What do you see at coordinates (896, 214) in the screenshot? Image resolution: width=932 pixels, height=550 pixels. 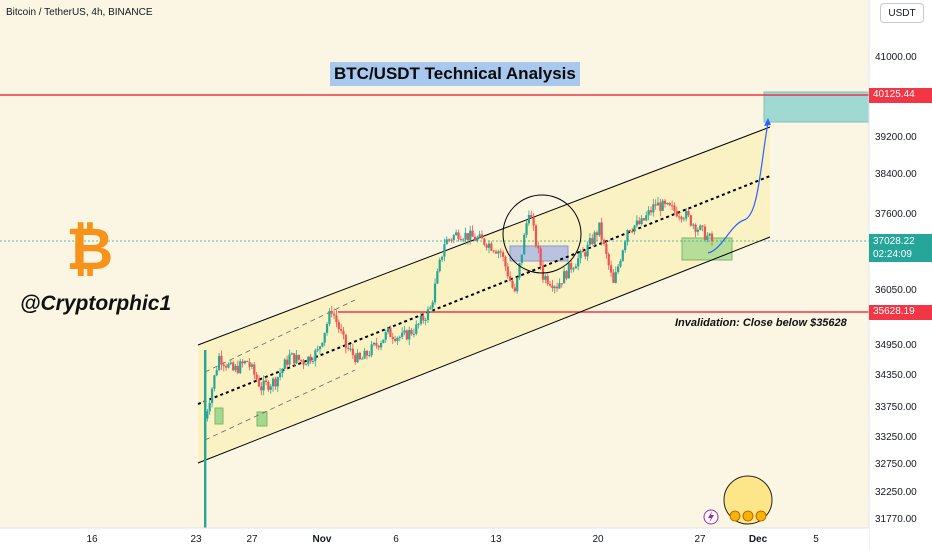 I see `y-tick-label: 37600.00` at bounding box center [896, 214].